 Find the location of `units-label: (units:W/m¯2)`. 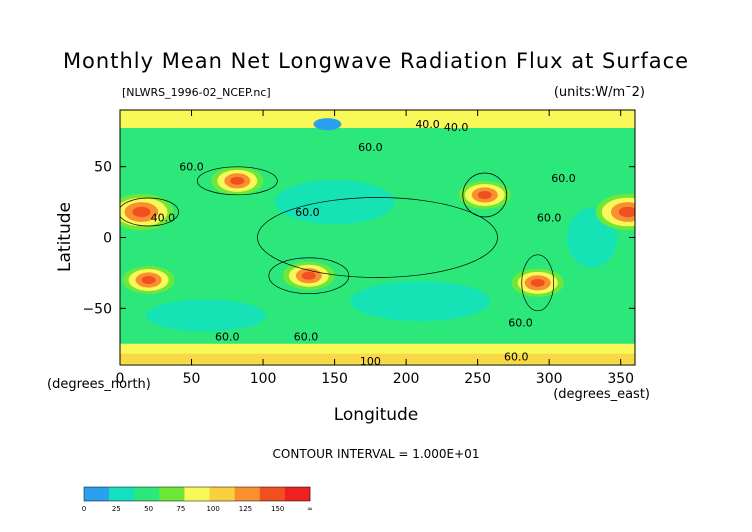

units-label: (units:W/m¯2) is located at coordinates (599, 92).